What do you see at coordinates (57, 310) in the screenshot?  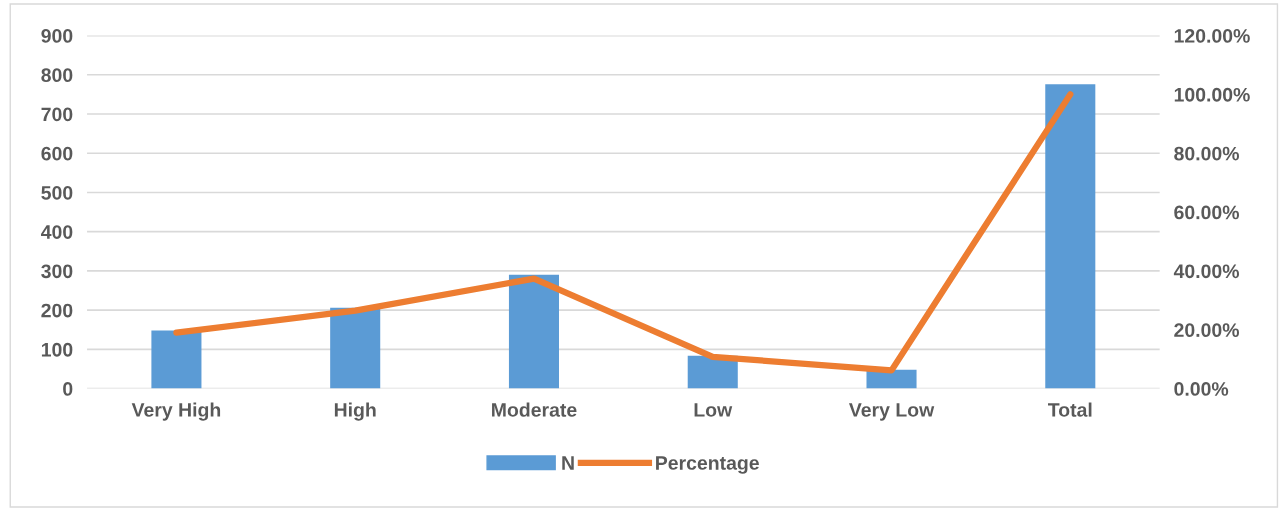 I see `y-tick-label: 200` at bounding box center [57, 310].